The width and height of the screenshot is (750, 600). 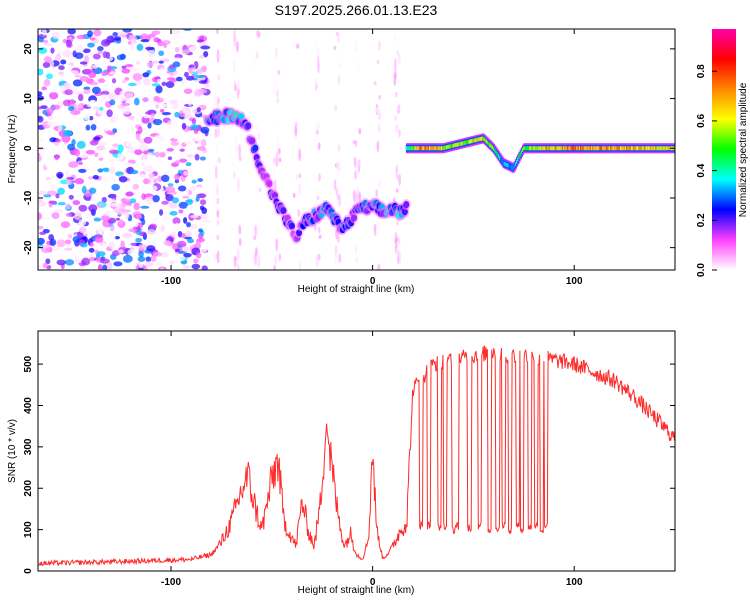 What do you see at coordinates (28, 446) in the screenshot?
I see `snr-ytick-label-3: 300` at bounding box center [28, 446].